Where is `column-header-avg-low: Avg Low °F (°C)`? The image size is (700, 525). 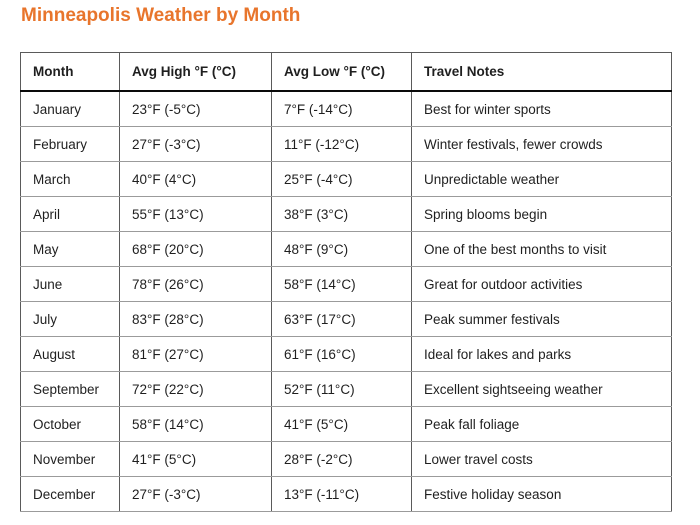 column-header-avg-low: Avg Low °F (°C) is located at coordinates (341, 72).